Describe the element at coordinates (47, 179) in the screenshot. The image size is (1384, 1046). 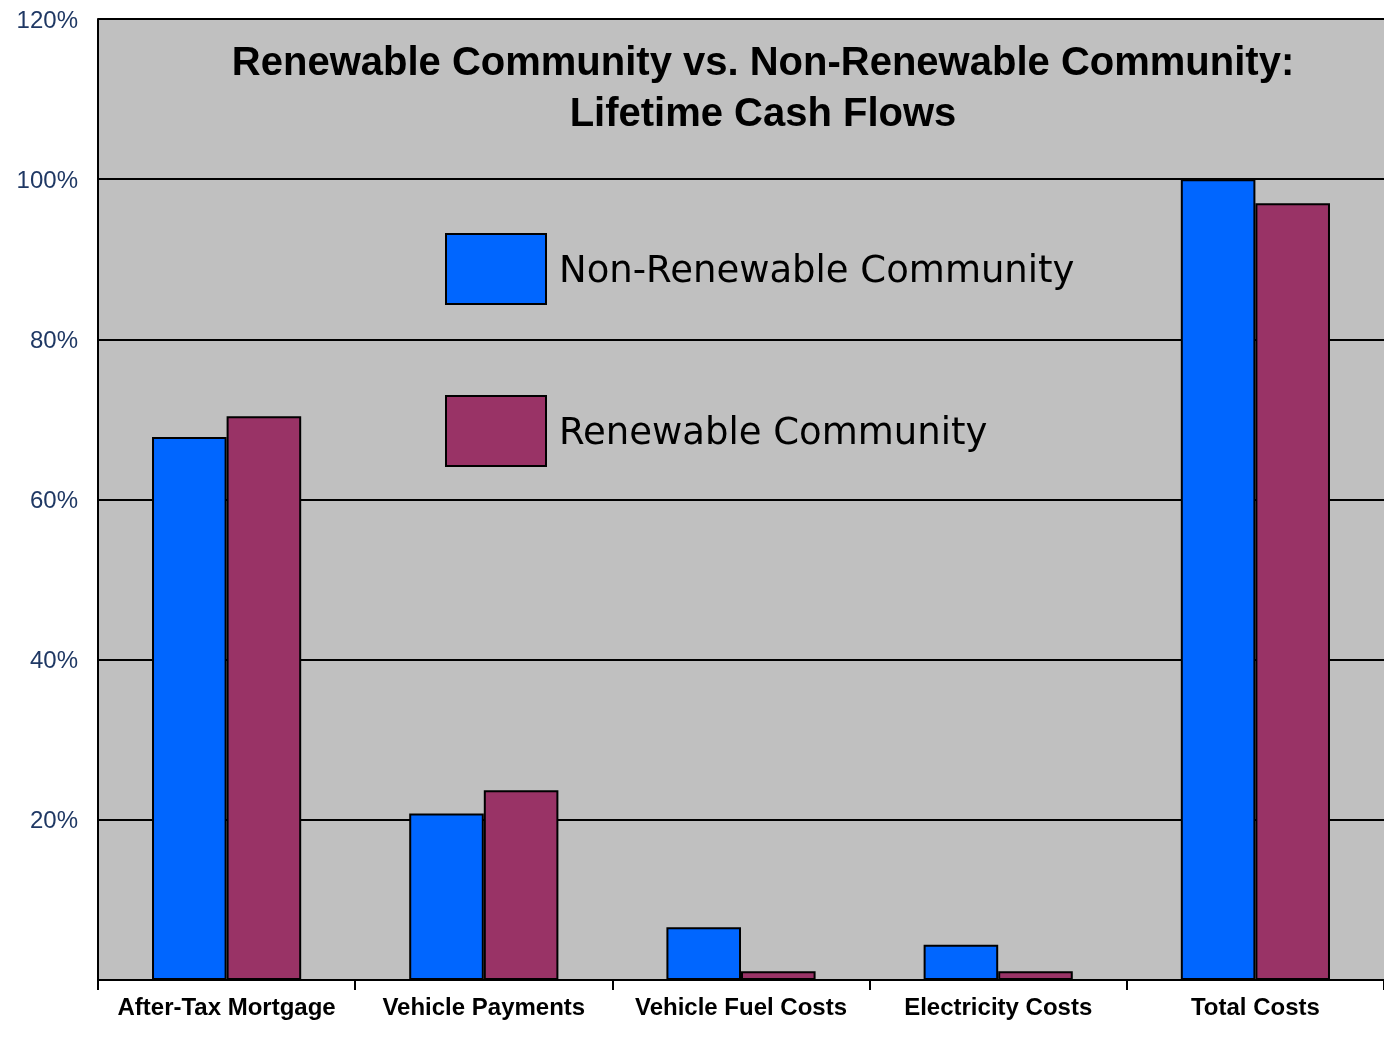
I see `y-tick-label: 100%` at that location.